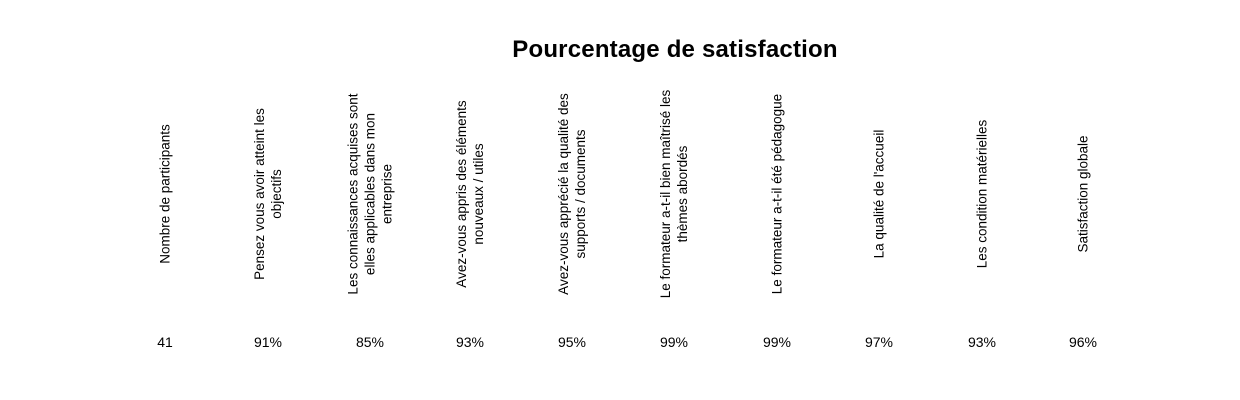 This screenshot has width=1240, height=400. I want to click on column-globale: Satisfaction globale 96%, so click(1083, 228).